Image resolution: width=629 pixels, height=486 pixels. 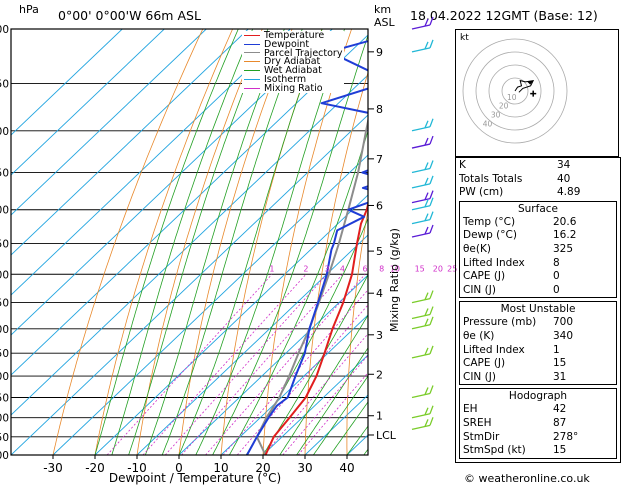 I want to click on mixing-ratio-label: 15, so click(x=420, y=268).